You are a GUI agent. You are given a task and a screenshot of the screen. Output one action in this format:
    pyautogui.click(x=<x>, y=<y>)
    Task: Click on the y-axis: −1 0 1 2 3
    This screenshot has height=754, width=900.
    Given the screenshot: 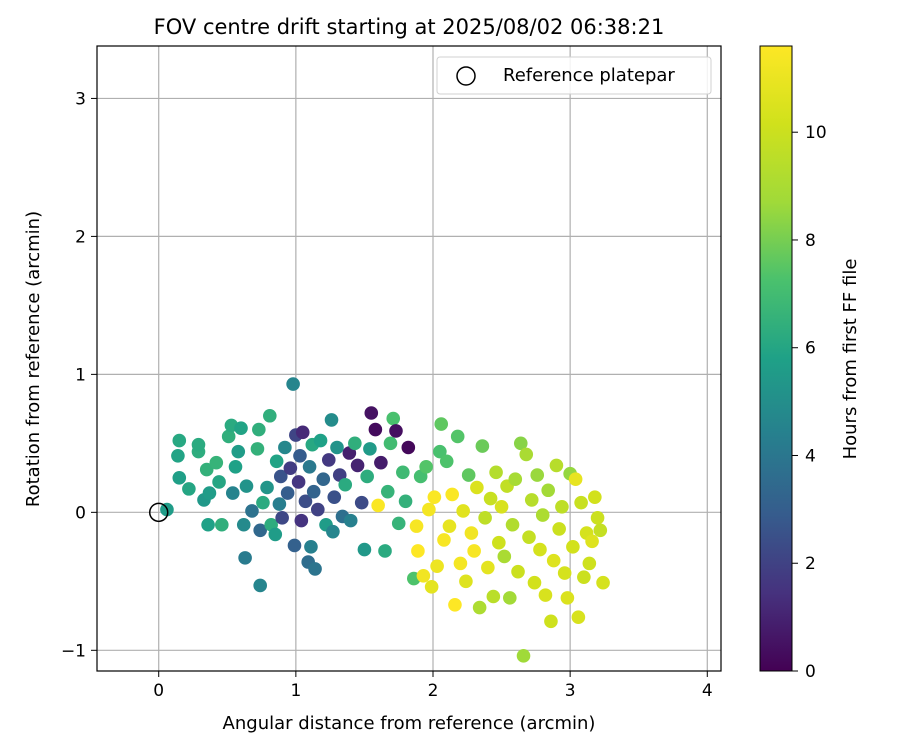 What is the action you would take?
    pyautogui.click(x=79, y=375)
    